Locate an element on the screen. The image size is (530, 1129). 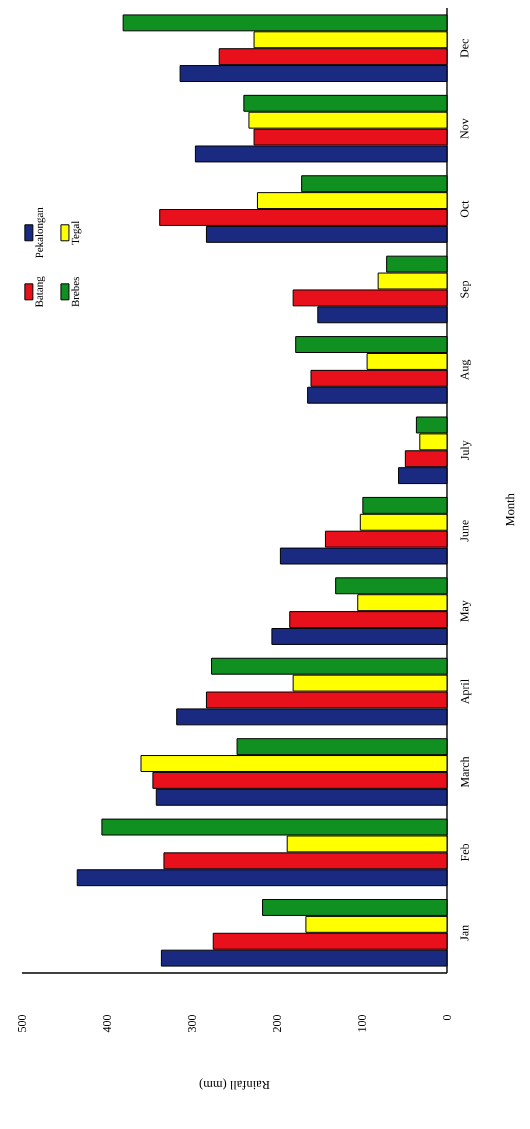
y-tick-label: March is located at coordinates (464, 772).